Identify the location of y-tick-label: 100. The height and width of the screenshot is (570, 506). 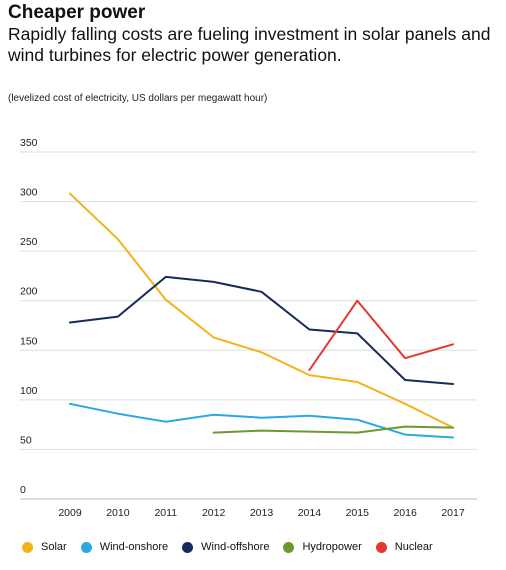
(29, 391).